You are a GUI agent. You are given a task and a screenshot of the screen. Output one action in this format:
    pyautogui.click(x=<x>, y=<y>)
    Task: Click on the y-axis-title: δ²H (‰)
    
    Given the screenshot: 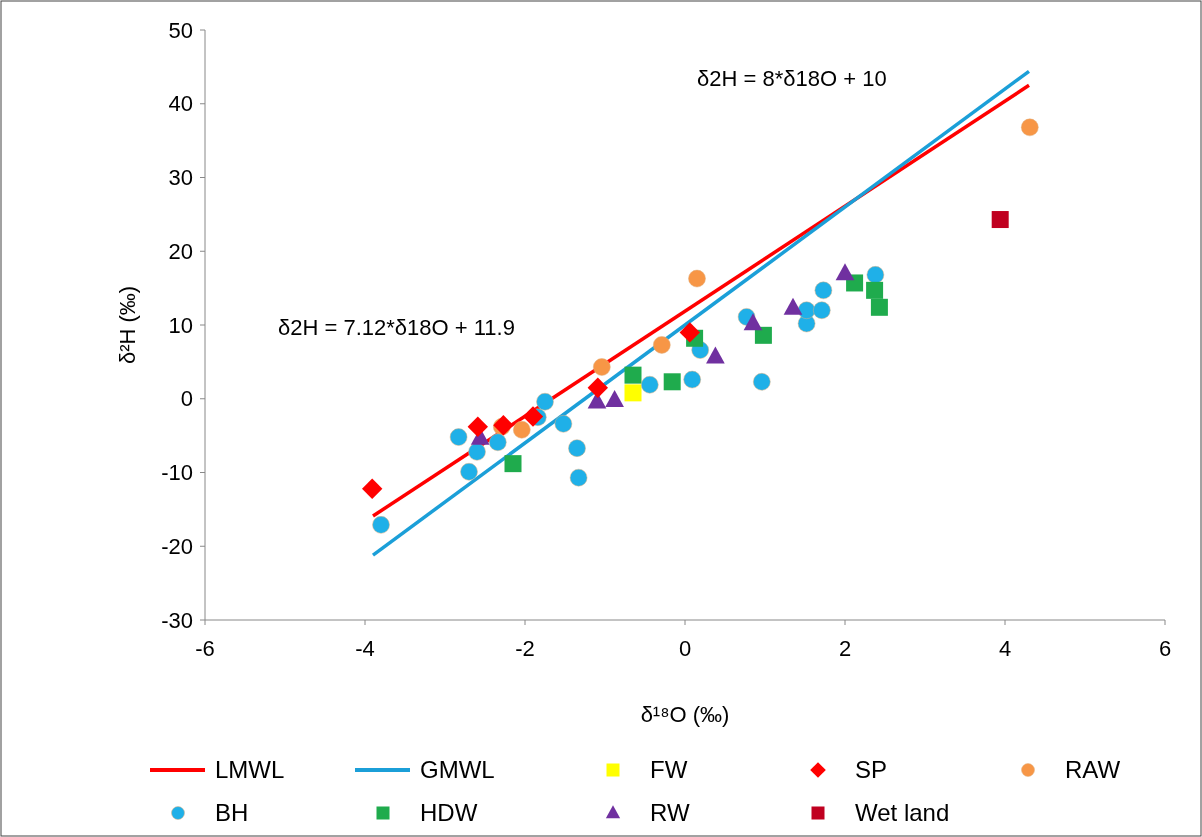 What is the action you would take?
    pyautogui.click(x=127, y=325)
    